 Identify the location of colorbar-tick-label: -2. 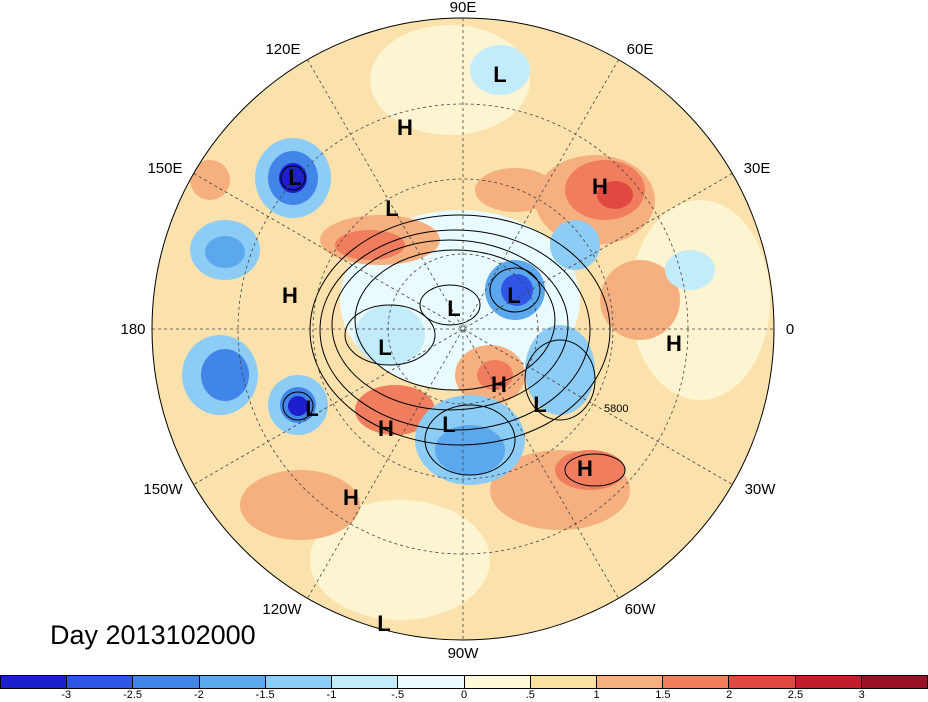
(198, 695).